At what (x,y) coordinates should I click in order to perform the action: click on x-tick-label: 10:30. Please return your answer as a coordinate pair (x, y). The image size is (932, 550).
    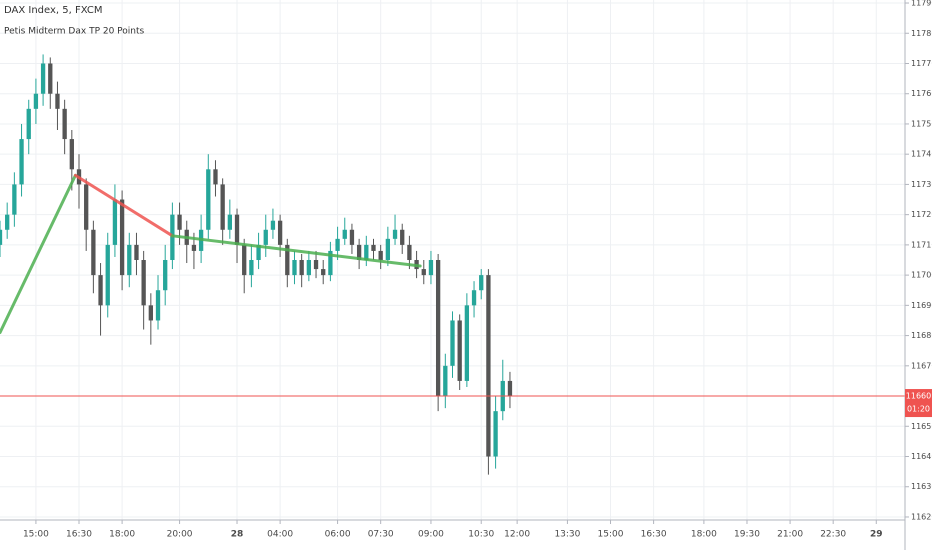
    Looking at the image, I should click on (481, 535).